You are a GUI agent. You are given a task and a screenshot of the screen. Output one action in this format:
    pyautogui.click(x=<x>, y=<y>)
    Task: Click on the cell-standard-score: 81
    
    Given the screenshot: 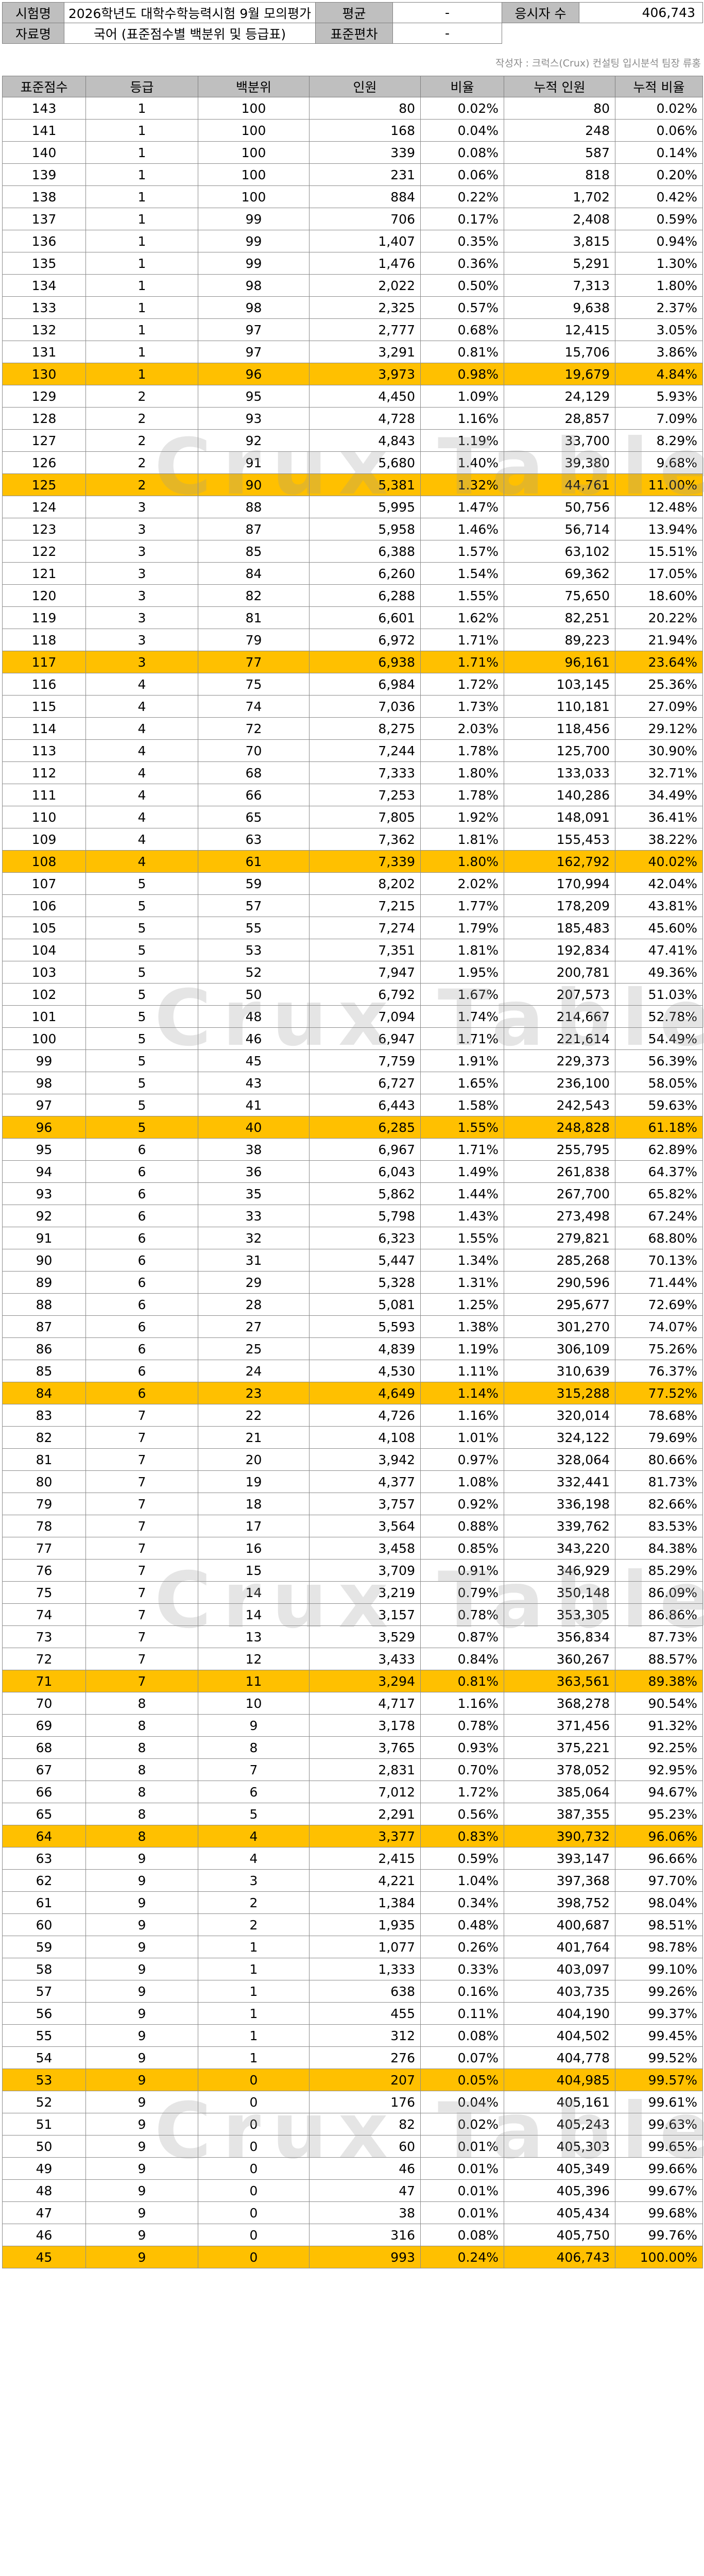 What is the action you would take?
    pyautogui.click(x=44, y=1460)
    